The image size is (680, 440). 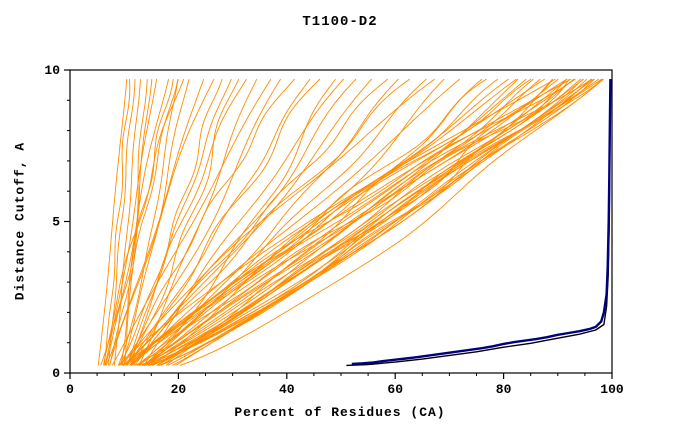 What do you see at coordinates (56, 373) in the screenshot?
I see `y-axis-tick-label: 0` at bounding box center [56, 373].